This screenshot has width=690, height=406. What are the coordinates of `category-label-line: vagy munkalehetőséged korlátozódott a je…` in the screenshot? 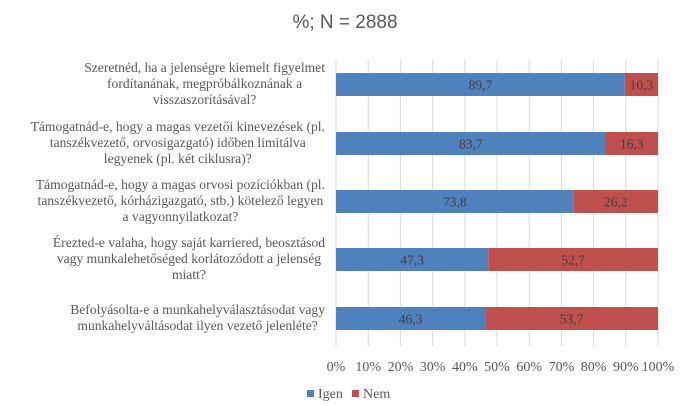 It's located at (189, 258).